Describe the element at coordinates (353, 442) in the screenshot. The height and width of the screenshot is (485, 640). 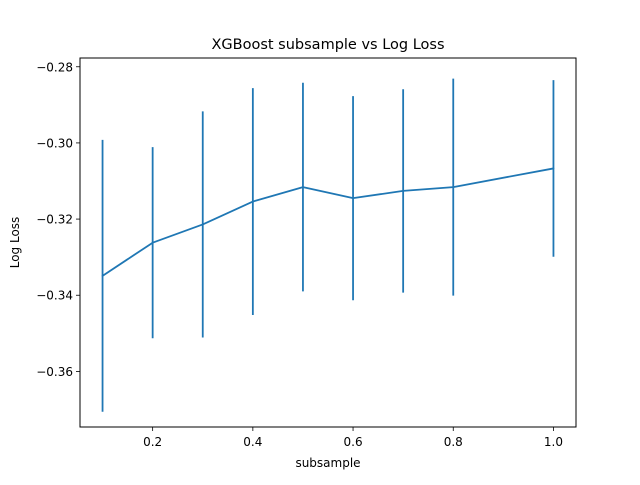
I see `x-tick-label: 0.6` at that location.